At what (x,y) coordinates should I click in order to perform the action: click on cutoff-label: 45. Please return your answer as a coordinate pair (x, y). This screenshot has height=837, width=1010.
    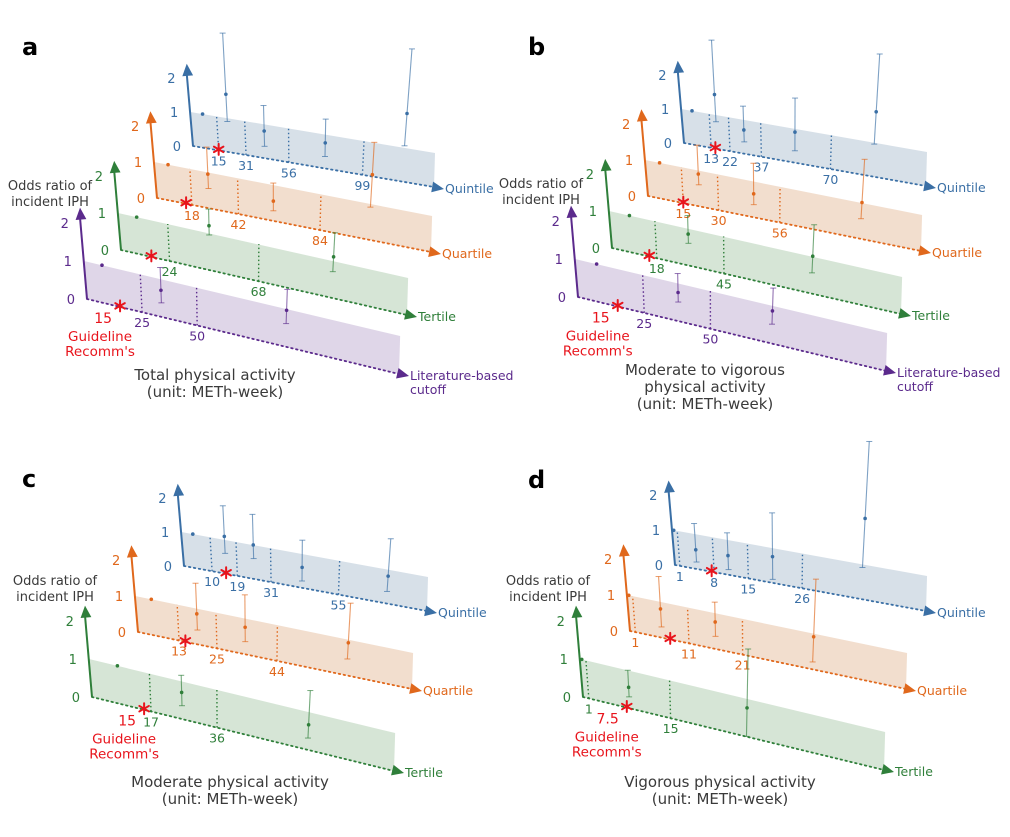
    Looking at the image, I should click on (724, 283).